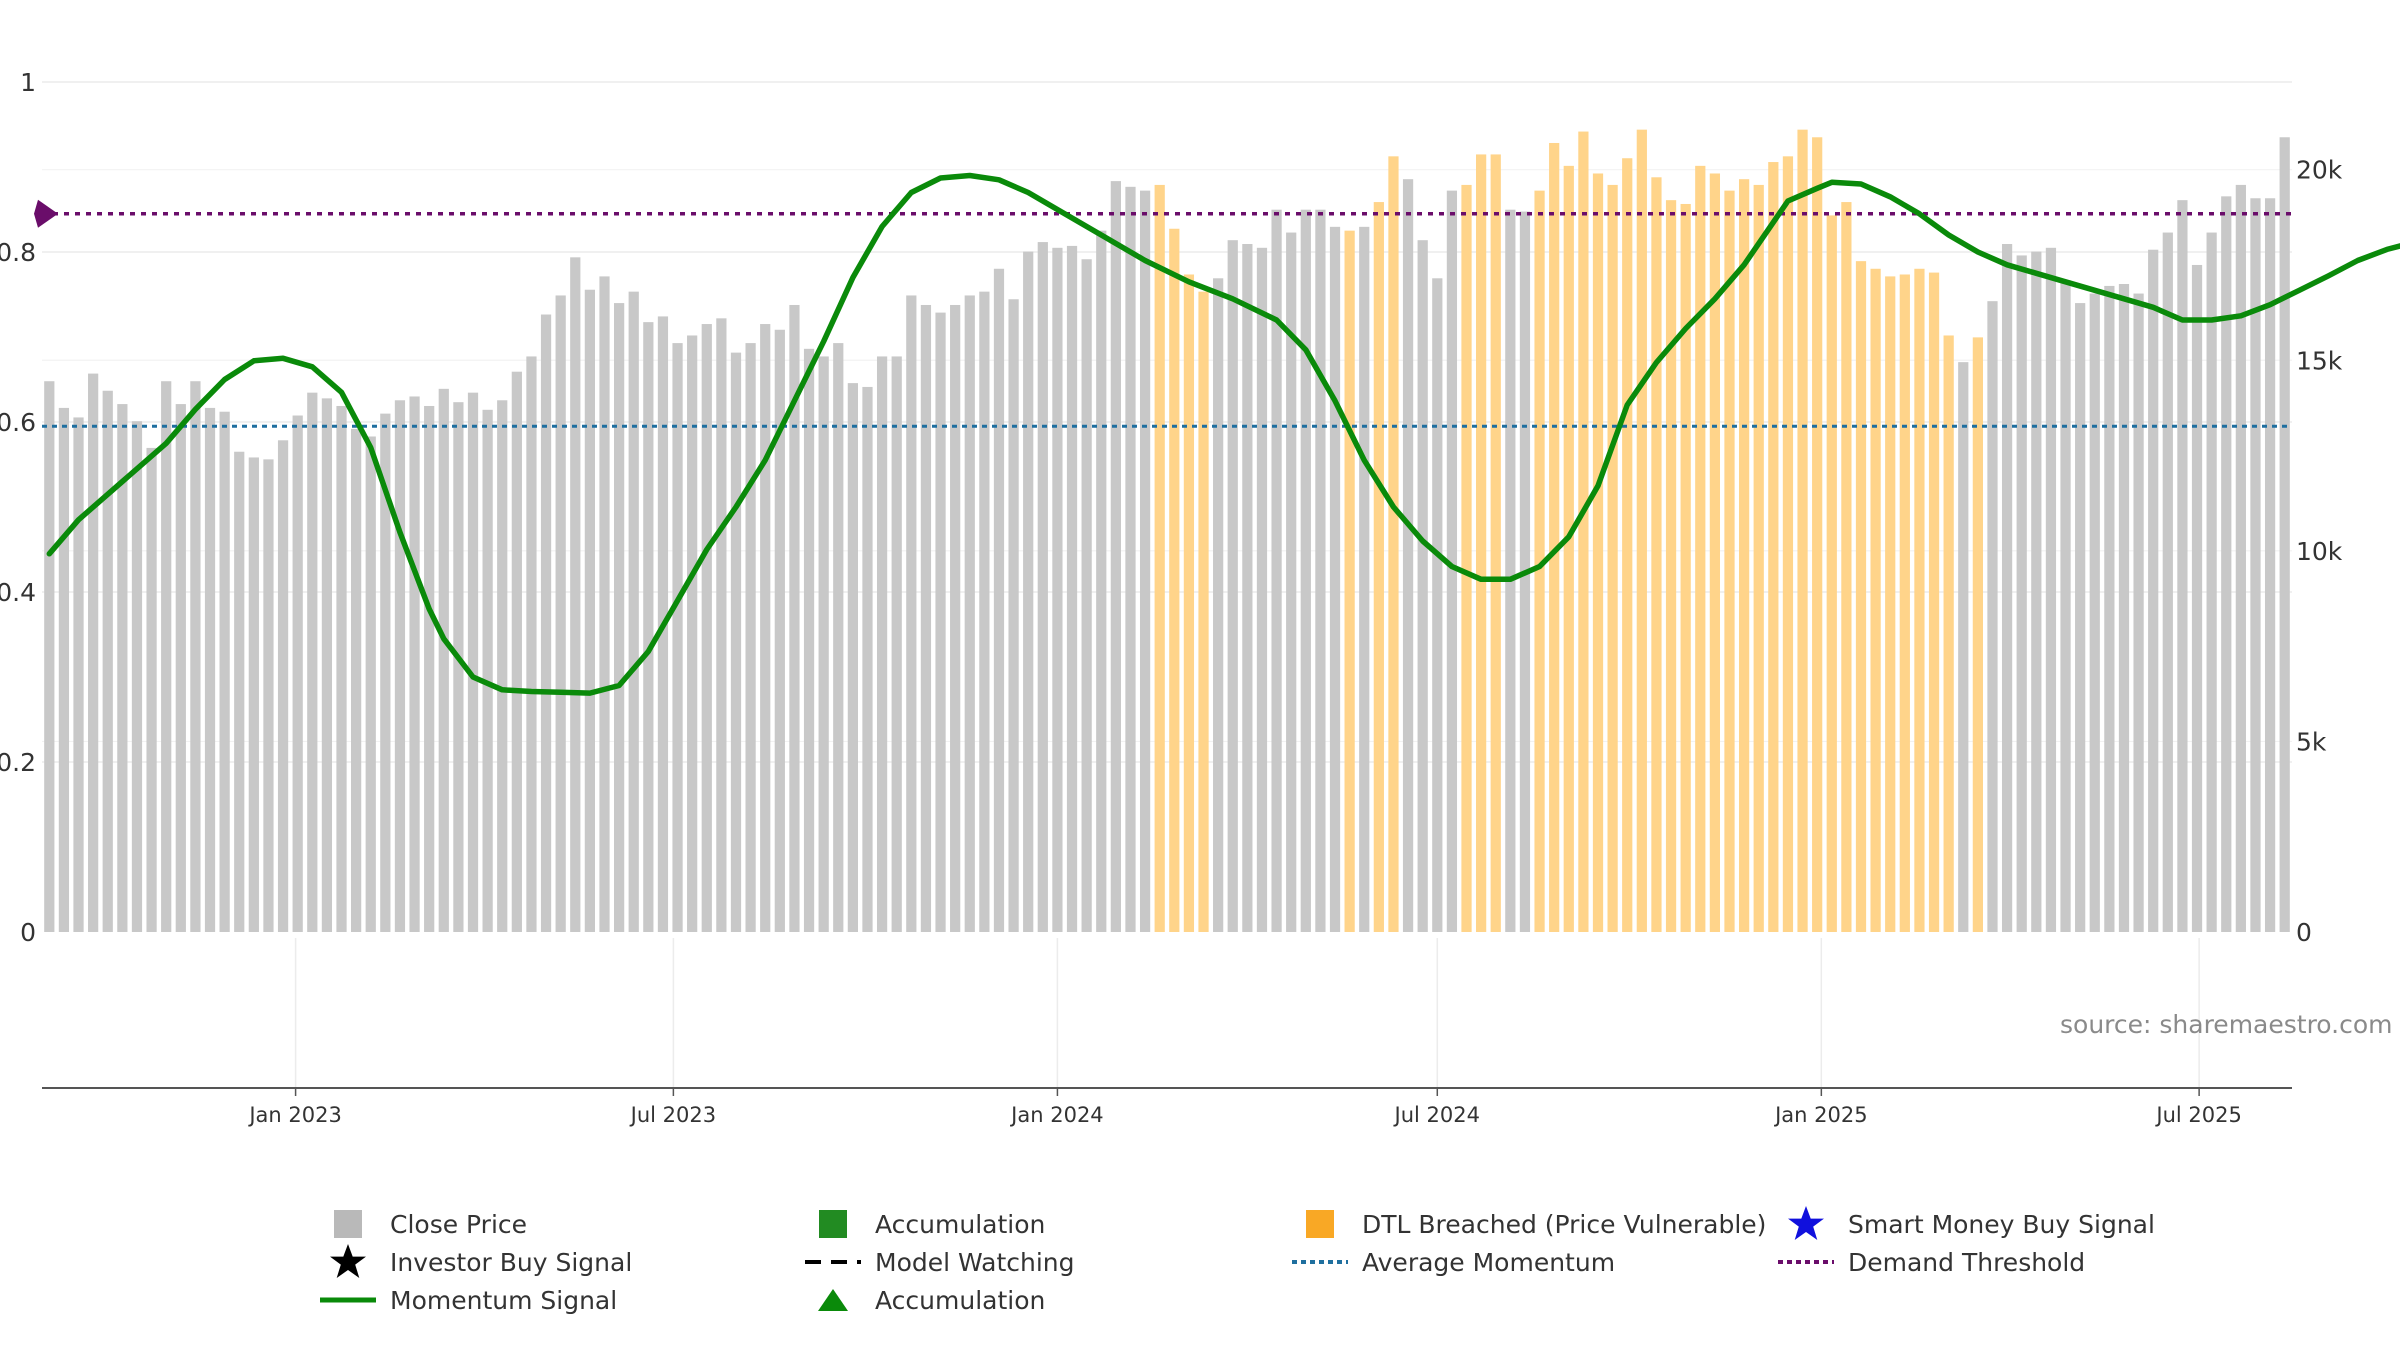 The image size is (2400, 1350). What do you see at coordinates (18, 252) in the screenshot?
I see `y-left-tick-label: 0.8` at bounding box center [18, 252].